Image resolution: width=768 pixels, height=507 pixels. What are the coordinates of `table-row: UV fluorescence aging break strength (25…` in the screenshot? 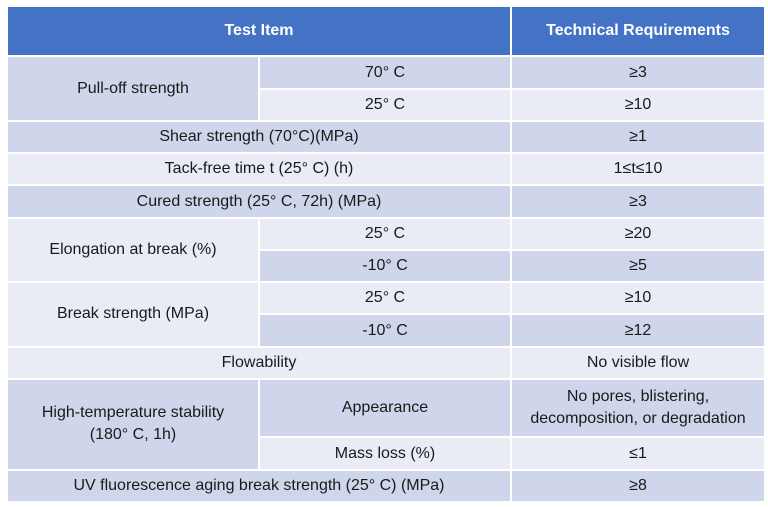 It's located at (386, 486).